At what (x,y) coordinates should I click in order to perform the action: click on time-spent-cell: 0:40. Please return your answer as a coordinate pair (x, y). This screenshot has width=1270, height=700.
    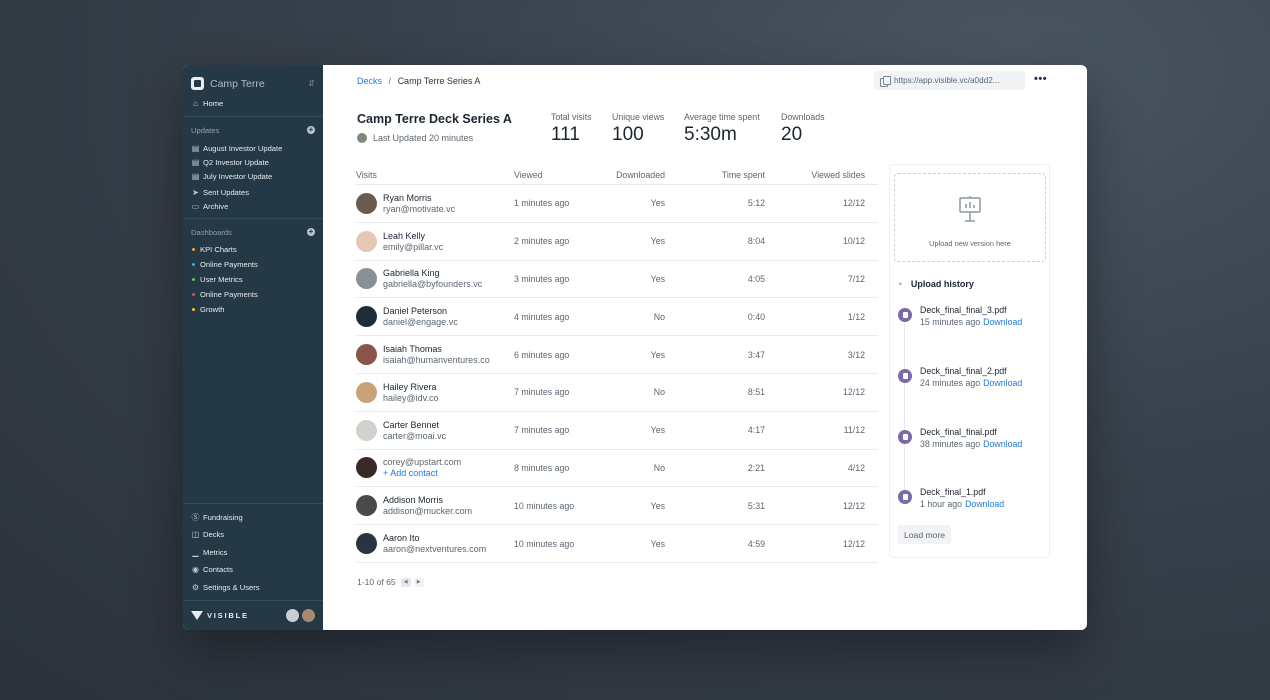
    Looking at the image, I should click on (756, 316).